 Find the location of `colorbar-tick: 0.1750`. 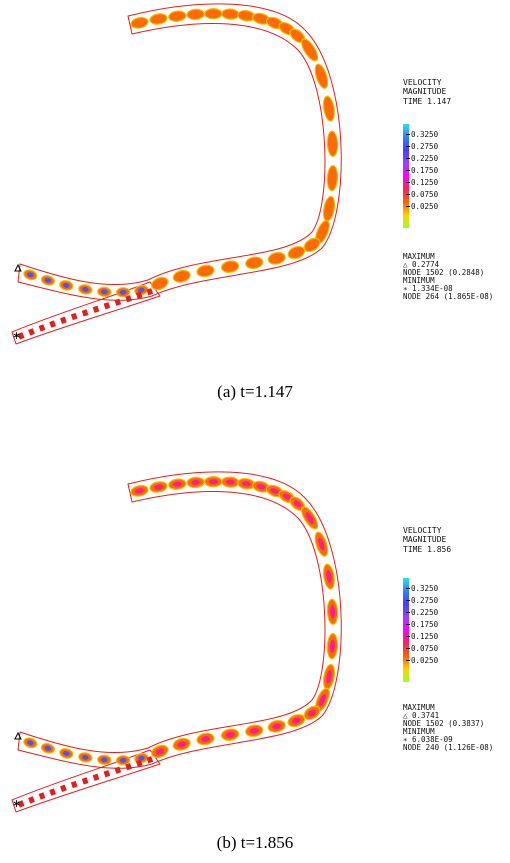

colorbar-tick: 0.1750 is located at coordinates (422, 170).